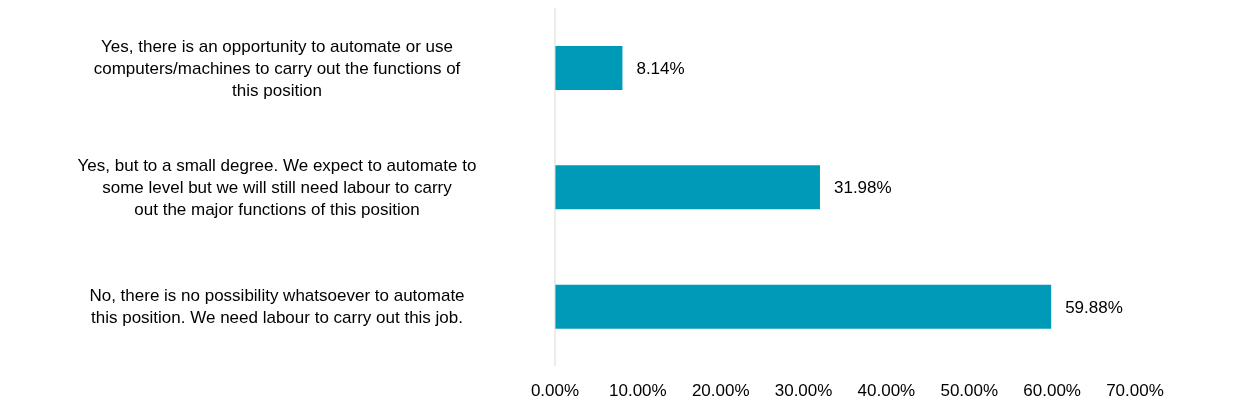 The image size is (1246, 416). Describe the element at coordinates (555, 391) in the screenshot. I see `x-tick-label: 0.00%` at that location.